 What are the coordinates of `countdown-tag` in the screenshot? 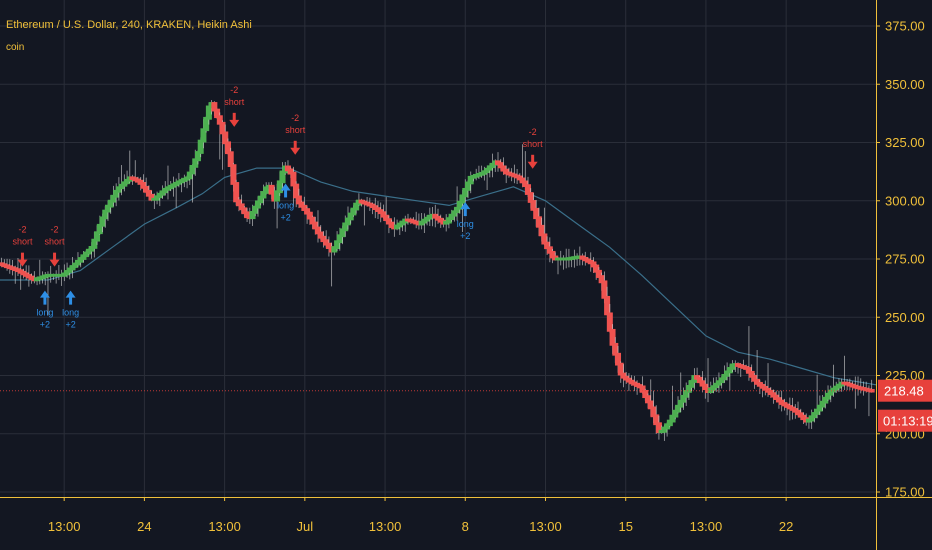 It's located at (905, 420).